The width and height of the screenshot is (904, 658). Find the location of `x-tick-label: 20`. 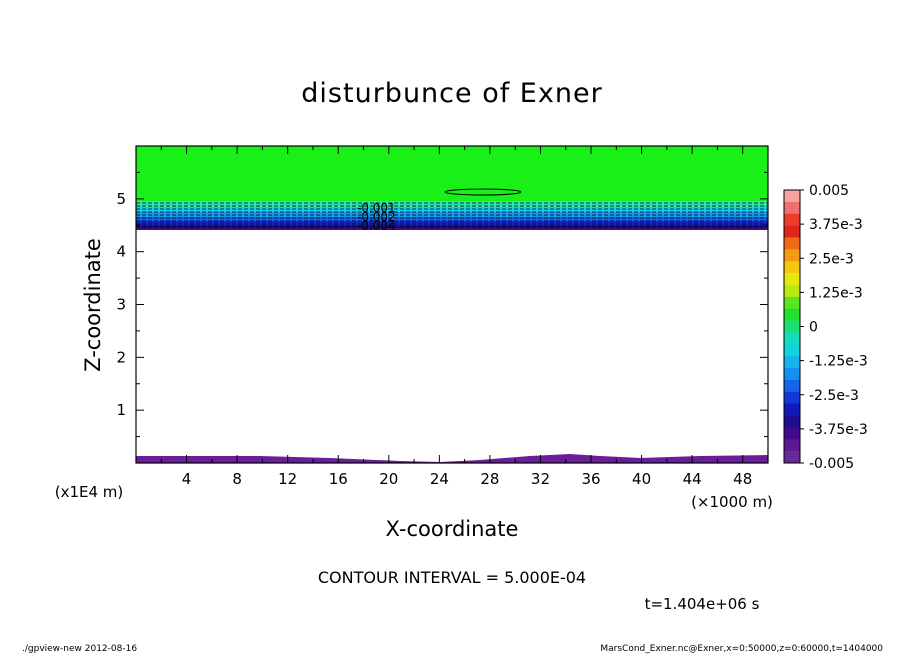

x-tick-label: 20 is located at coordinates (388, 479).